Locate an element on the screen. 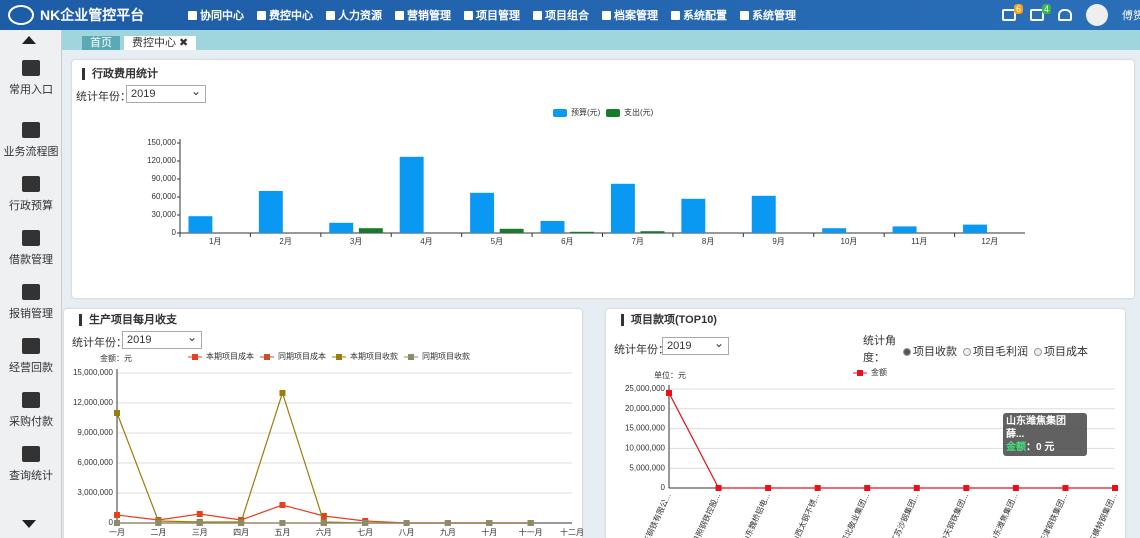 This screenshot has width=1140, height=538. side-label: 行政预算 is located at coordinates (31, 206).